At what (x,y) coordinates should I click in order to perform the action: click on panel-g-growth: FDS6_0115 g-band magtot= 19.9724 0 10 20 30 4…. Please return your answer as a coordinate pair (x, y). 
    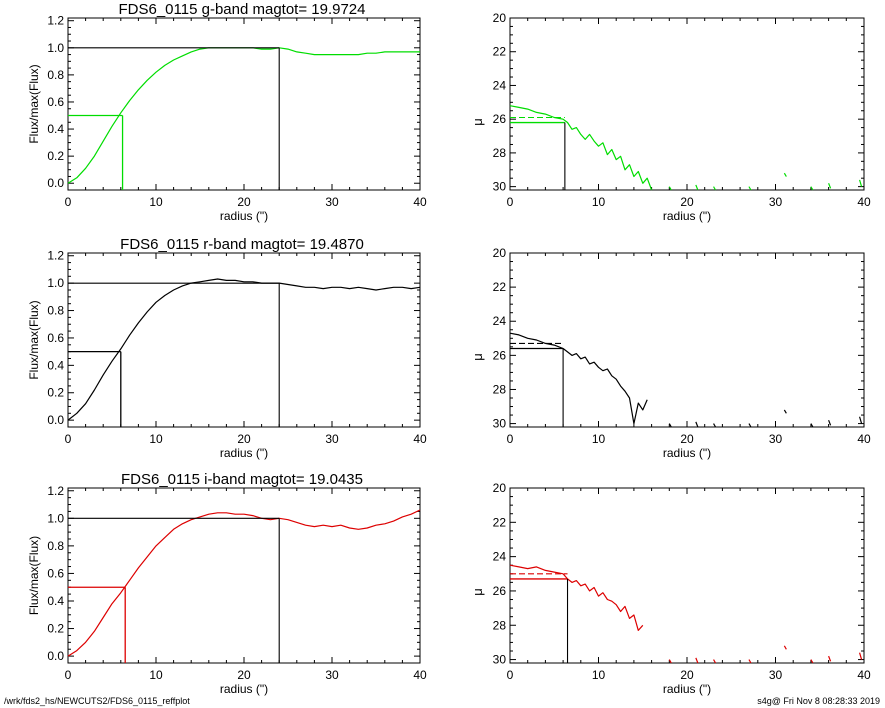
    Looking at the image, I should click on (227, 112).